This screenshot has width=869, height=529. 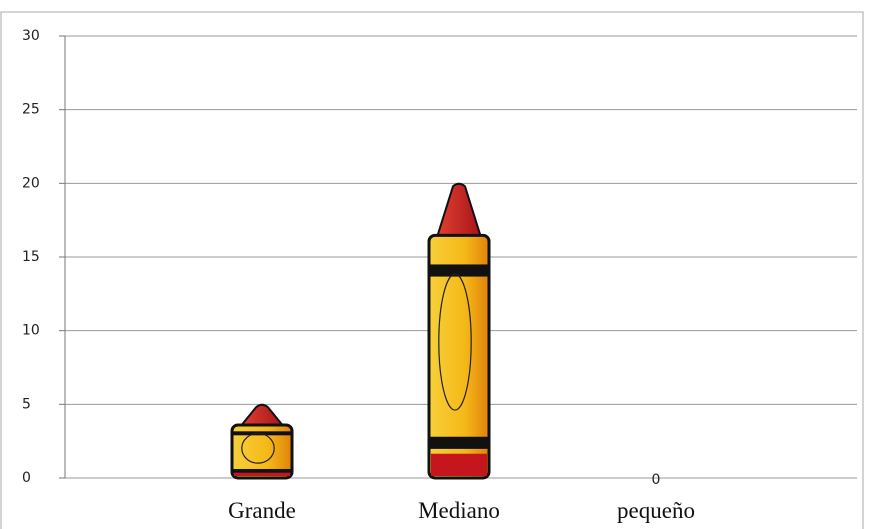 I want to click on y-tick-label: 20, so click(x=31, y=183).